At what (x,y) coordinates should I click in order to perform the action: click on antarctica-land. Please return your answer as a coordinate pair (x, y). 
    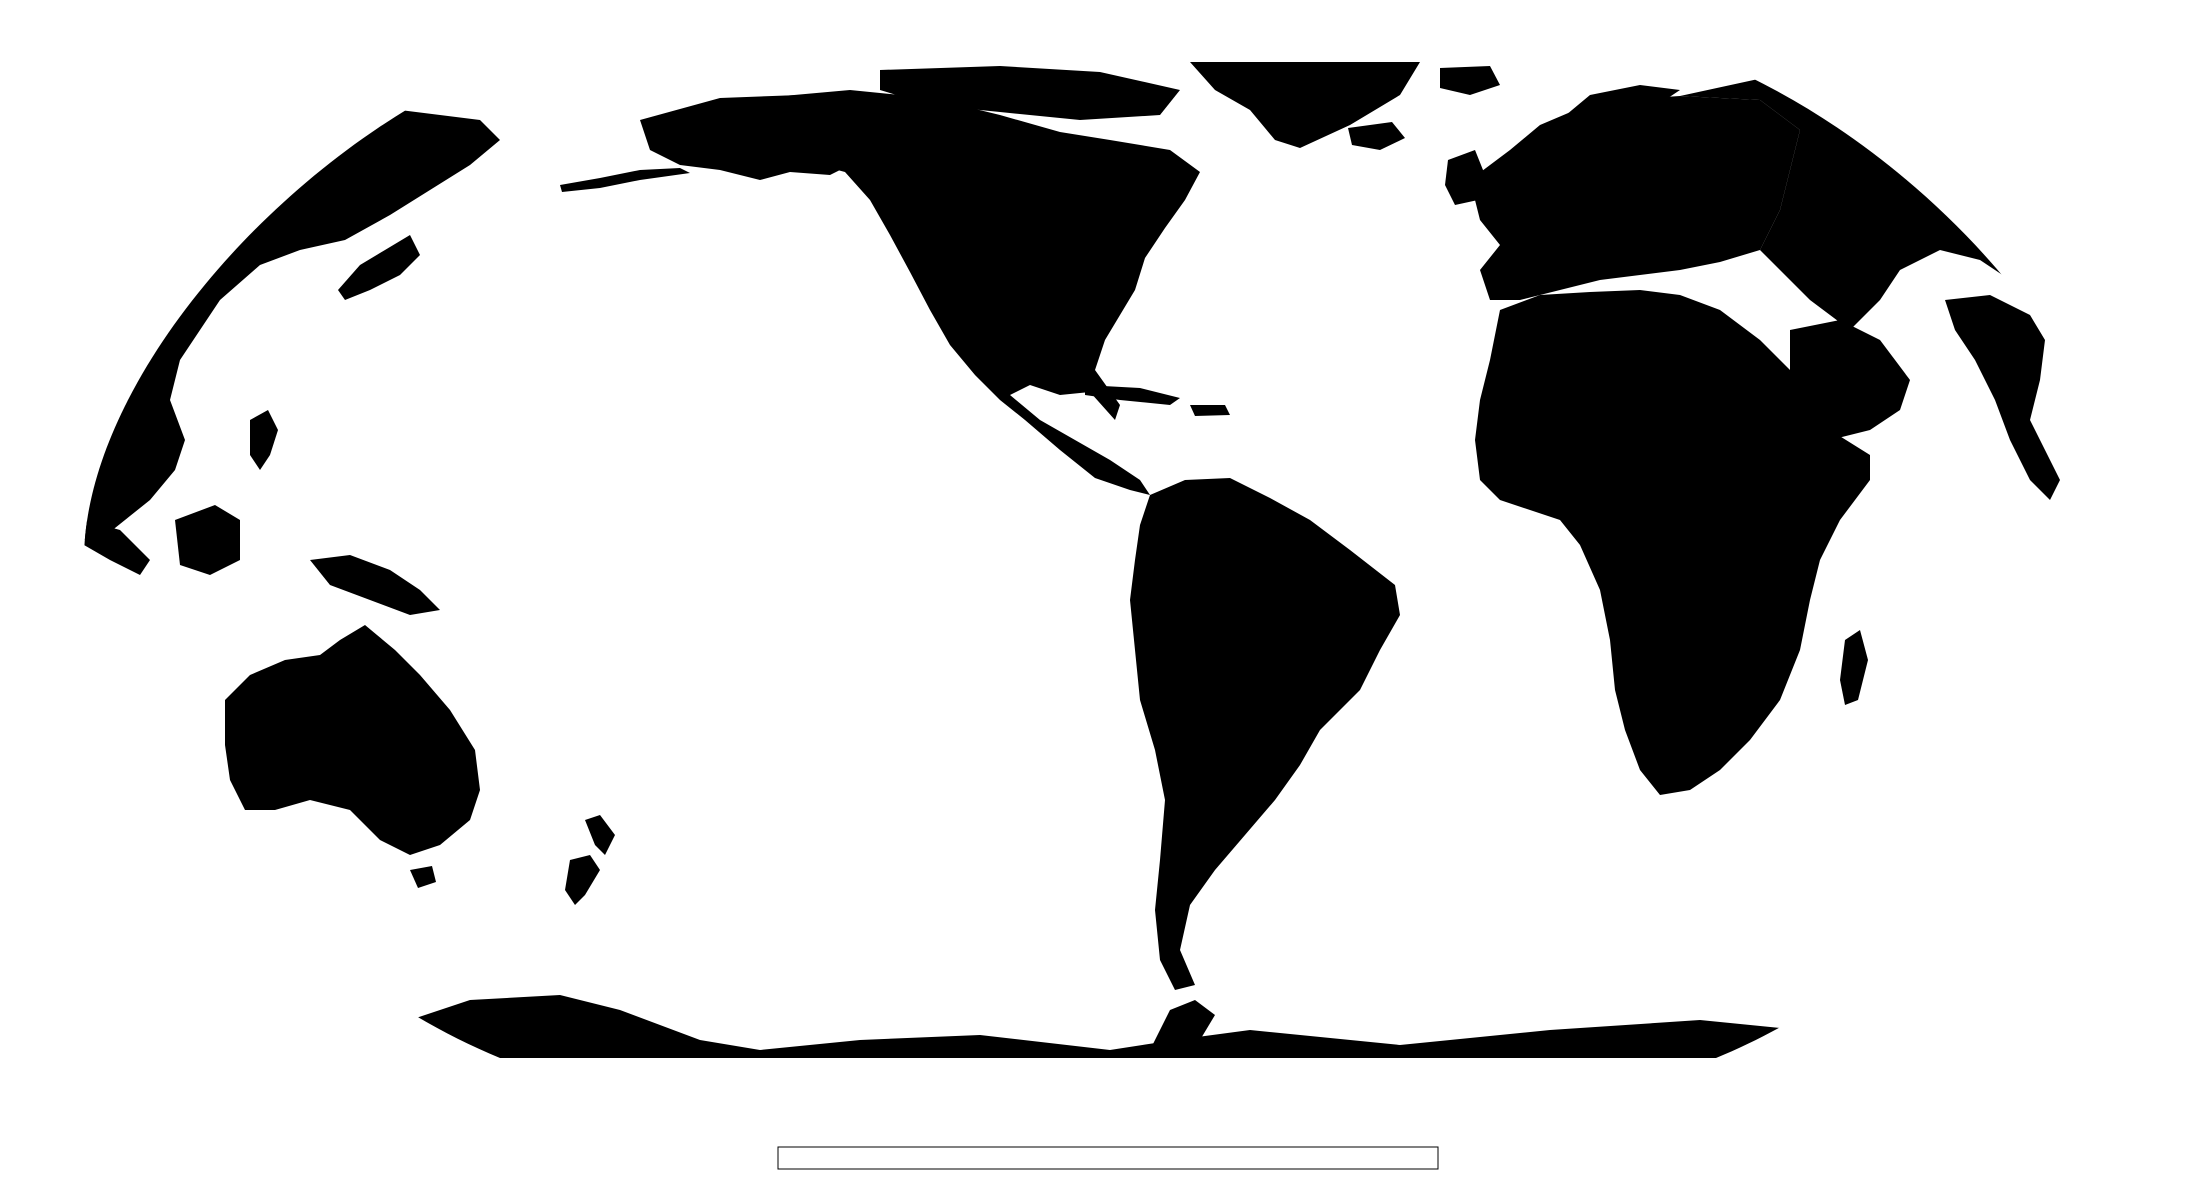
    Looking at the image, I should click on (1107, 1026).